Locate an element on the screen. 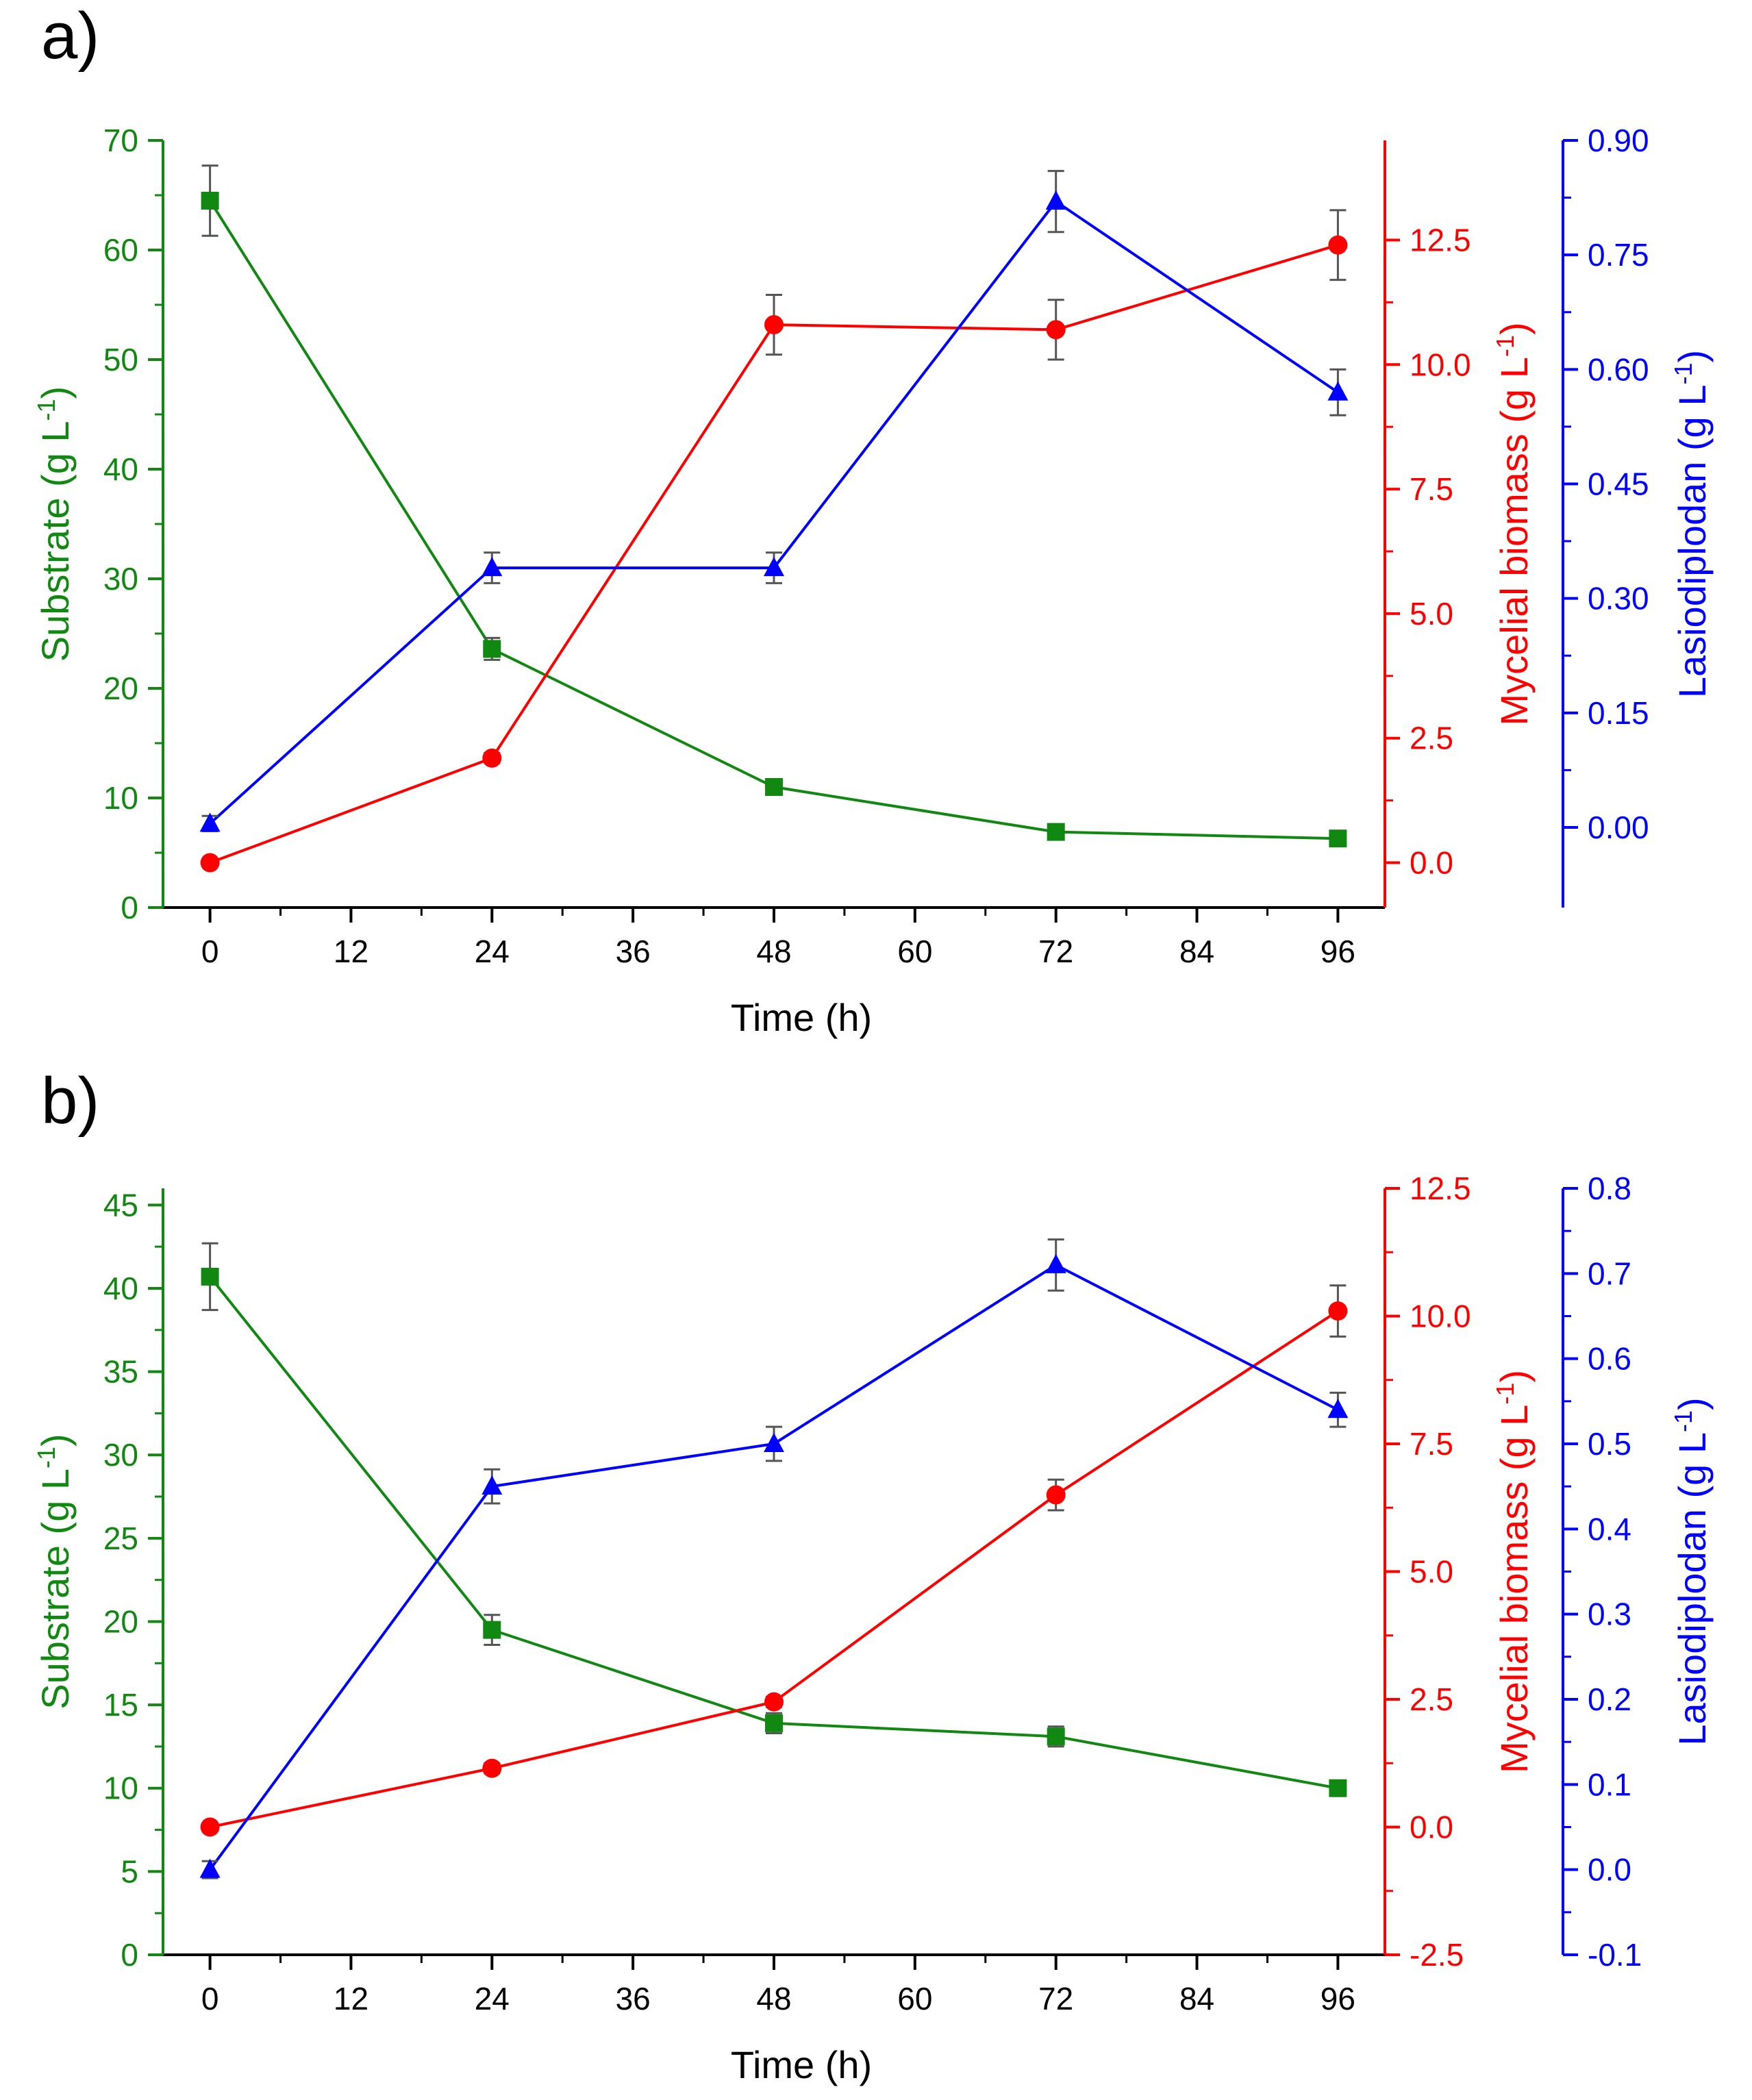 The image size is (1752, 2100). substrate-tick-label: 60 is located at coordinates (120, 250).